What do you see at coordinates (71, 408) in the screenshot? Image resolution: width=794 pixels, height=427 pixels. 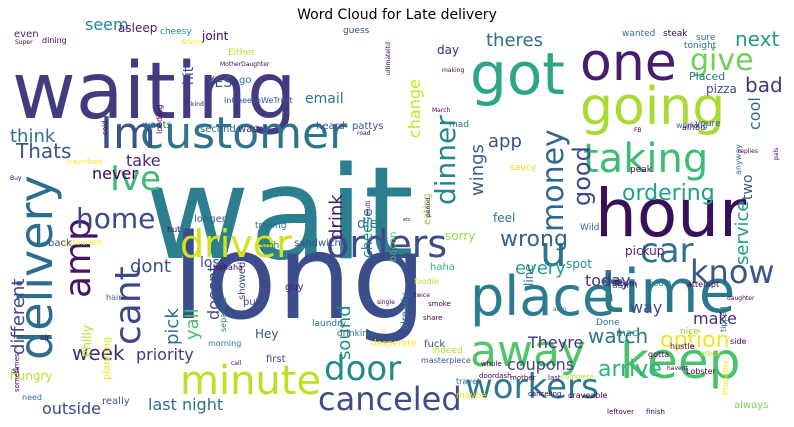 I see `word-outside: outside` at bounding box center [71, 408].